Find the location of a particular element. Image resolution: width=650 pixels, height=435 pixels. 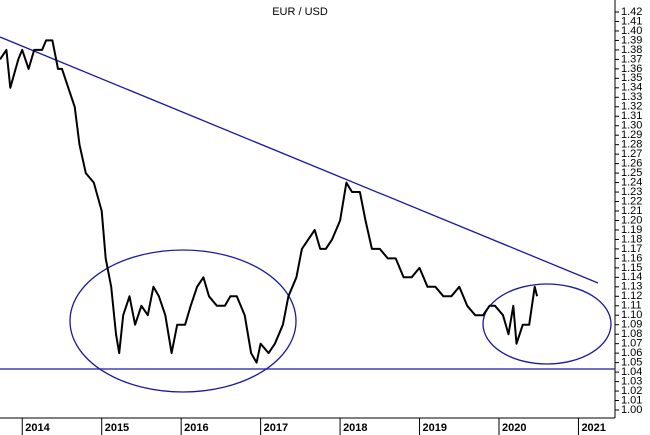

y-tick-label: 1.14 is located at coordinates (631, 277).